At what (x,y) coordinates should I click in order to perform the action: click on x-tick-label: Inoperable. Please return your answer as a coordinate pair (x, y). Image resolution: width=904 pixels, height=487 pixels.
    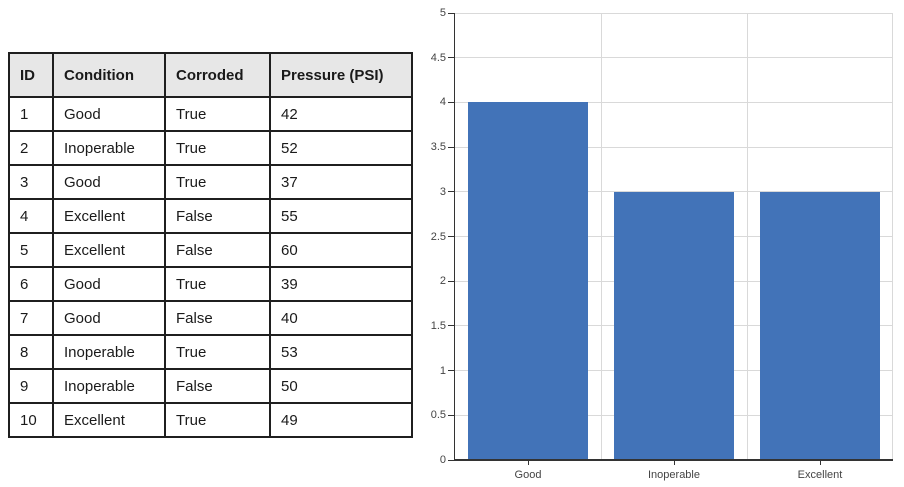
    Looking at the image, I should click on (674, 475).